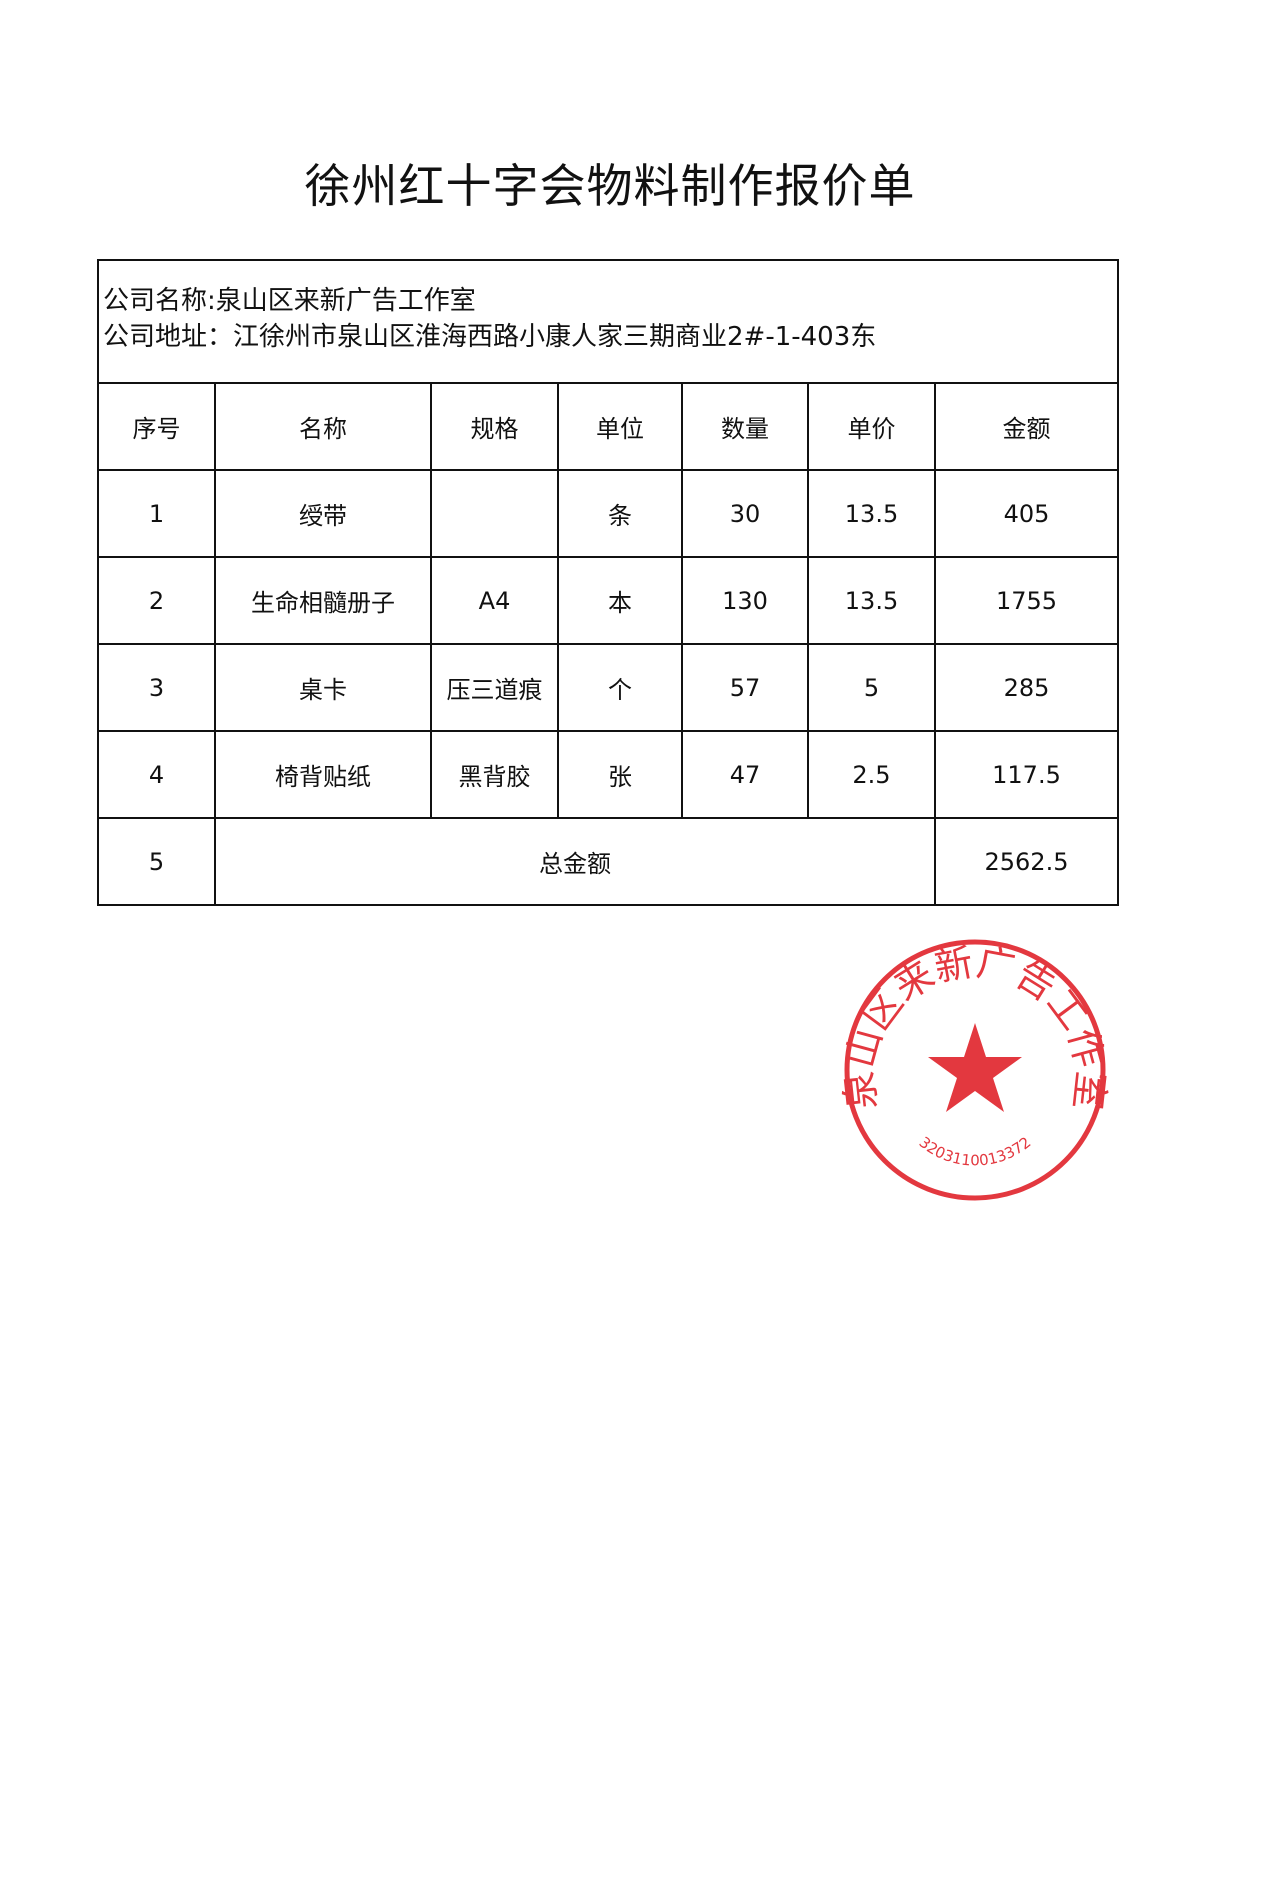  Describe the element at coordinates (871, 774) in the screenshot. I see `cell: 2.5` at that location.